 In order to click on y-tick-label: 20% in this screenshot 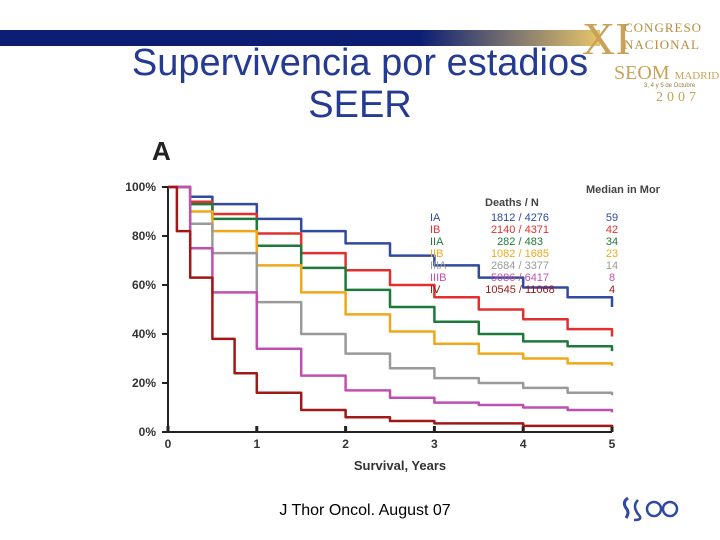, I will do `click(144, 383)`.